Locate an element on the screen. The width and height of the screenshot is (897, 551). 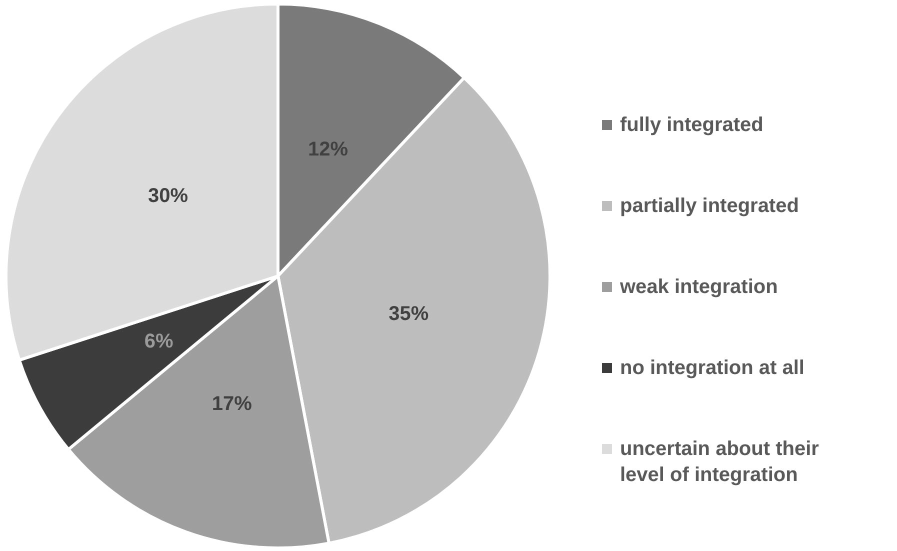
legend-label: fully integrated is located at coordinates (692, 125).